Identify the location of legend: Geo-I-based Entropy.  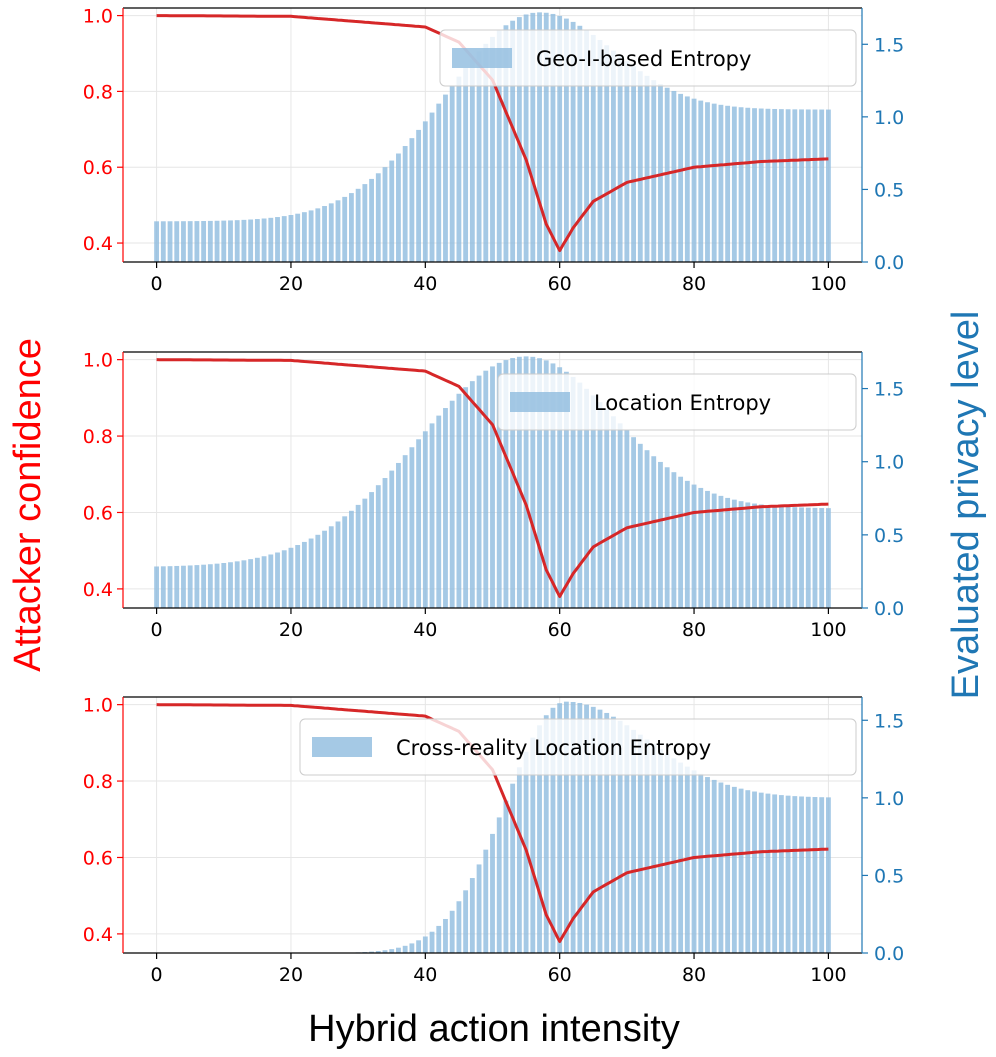
(648, 58).